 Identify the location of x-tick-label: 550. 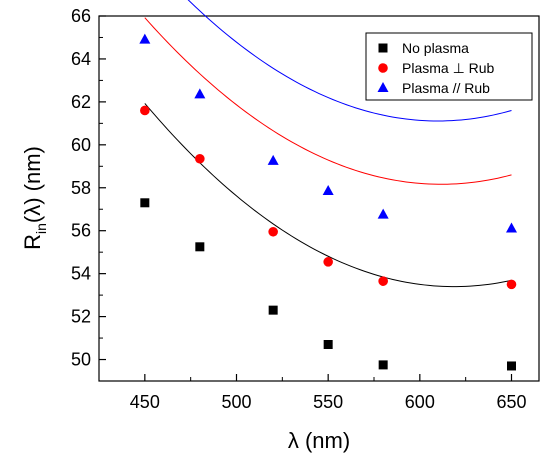
(328, 402).